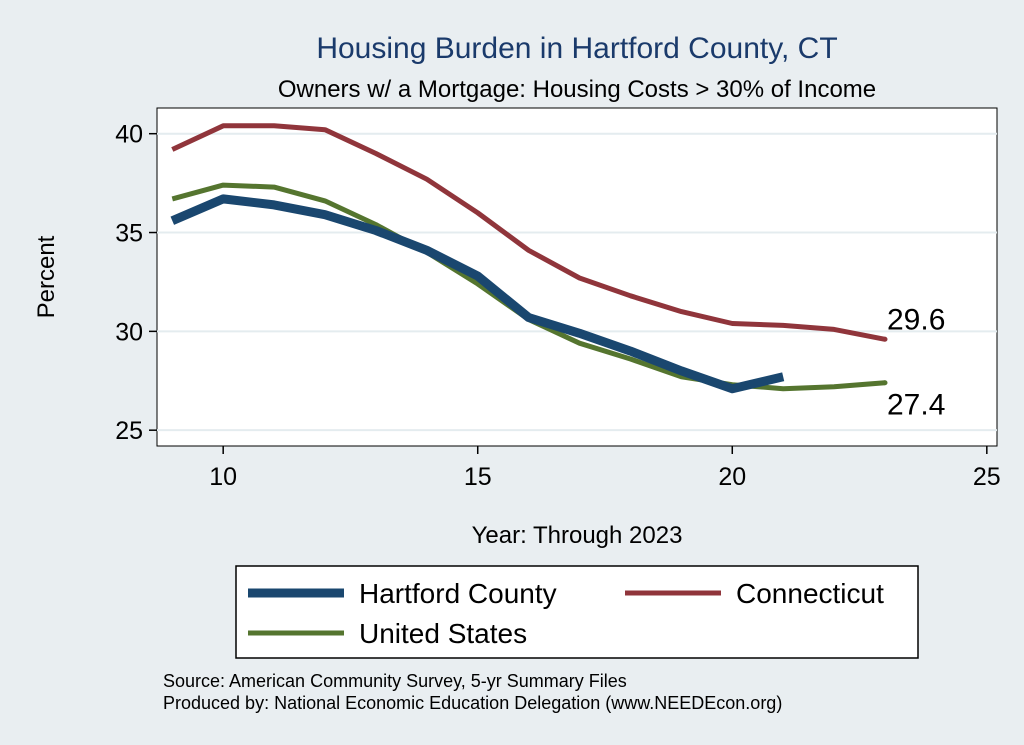 The width and height of the screenshot is (1024, 745). I want to click on y-tick-label: 30, so click(129, 332).